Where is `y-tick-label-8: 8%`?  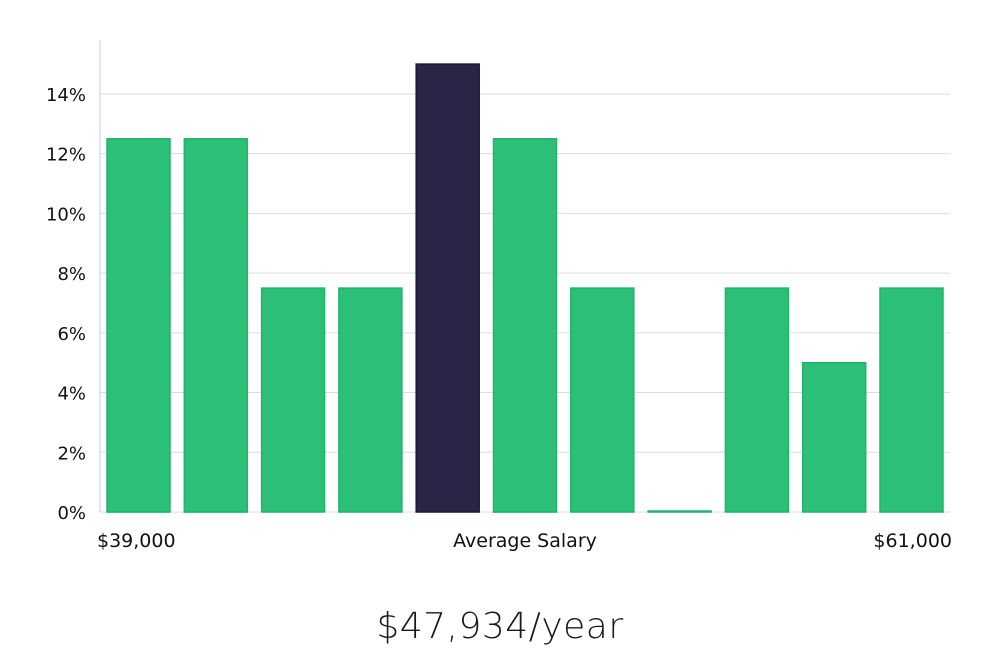 y-tick-label-8: 8% is located at coordinates (71, 274).